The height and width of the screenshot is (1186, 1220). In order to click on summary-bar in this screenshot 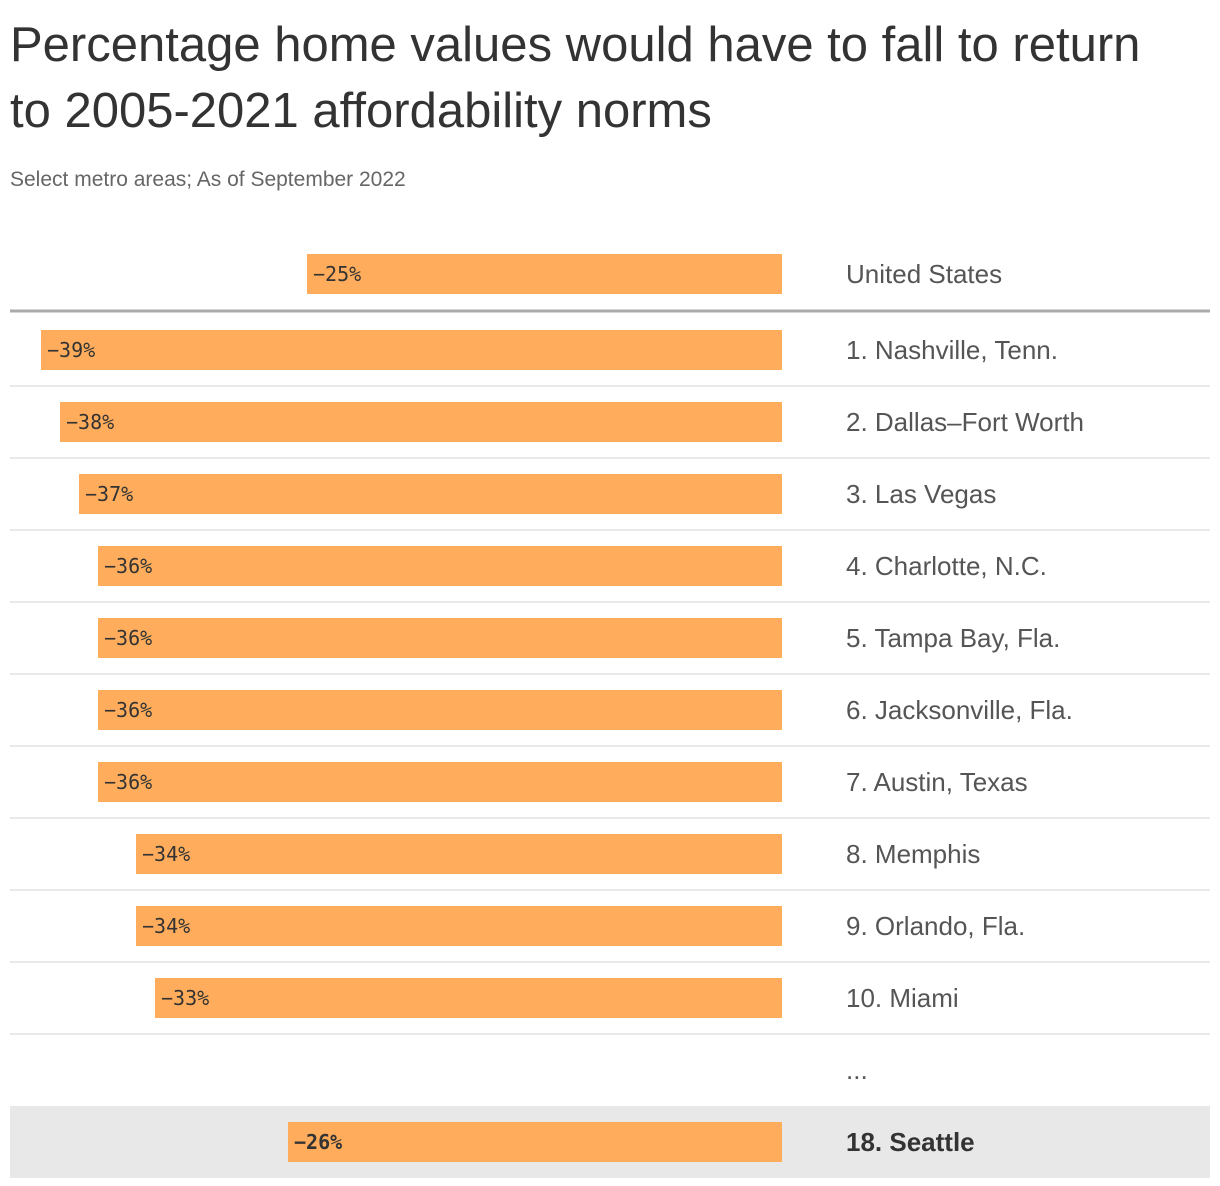, I will do `click(544, 274)`.